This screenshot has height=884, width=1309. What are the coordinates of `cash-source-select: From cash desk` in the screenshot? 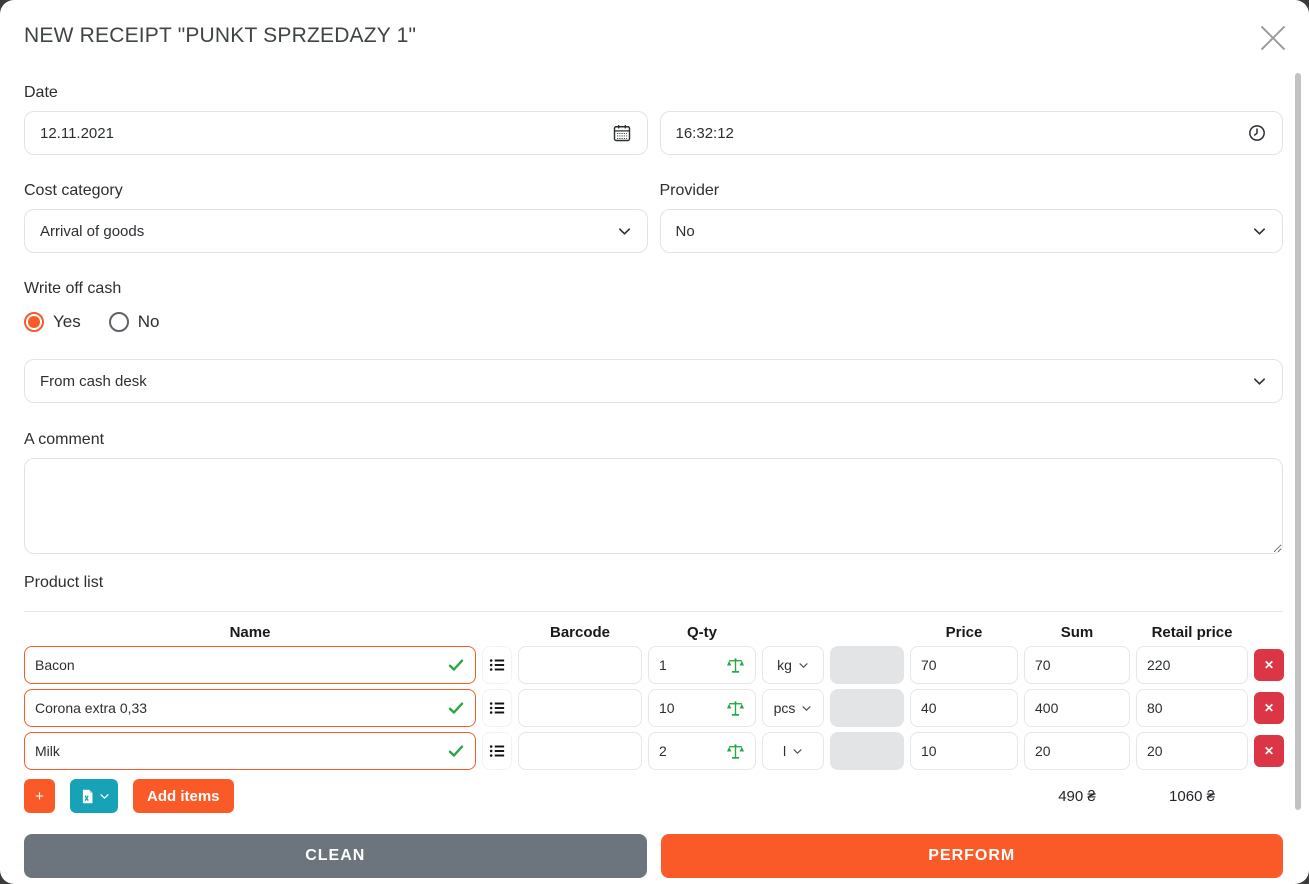 It's located at (653, 381).